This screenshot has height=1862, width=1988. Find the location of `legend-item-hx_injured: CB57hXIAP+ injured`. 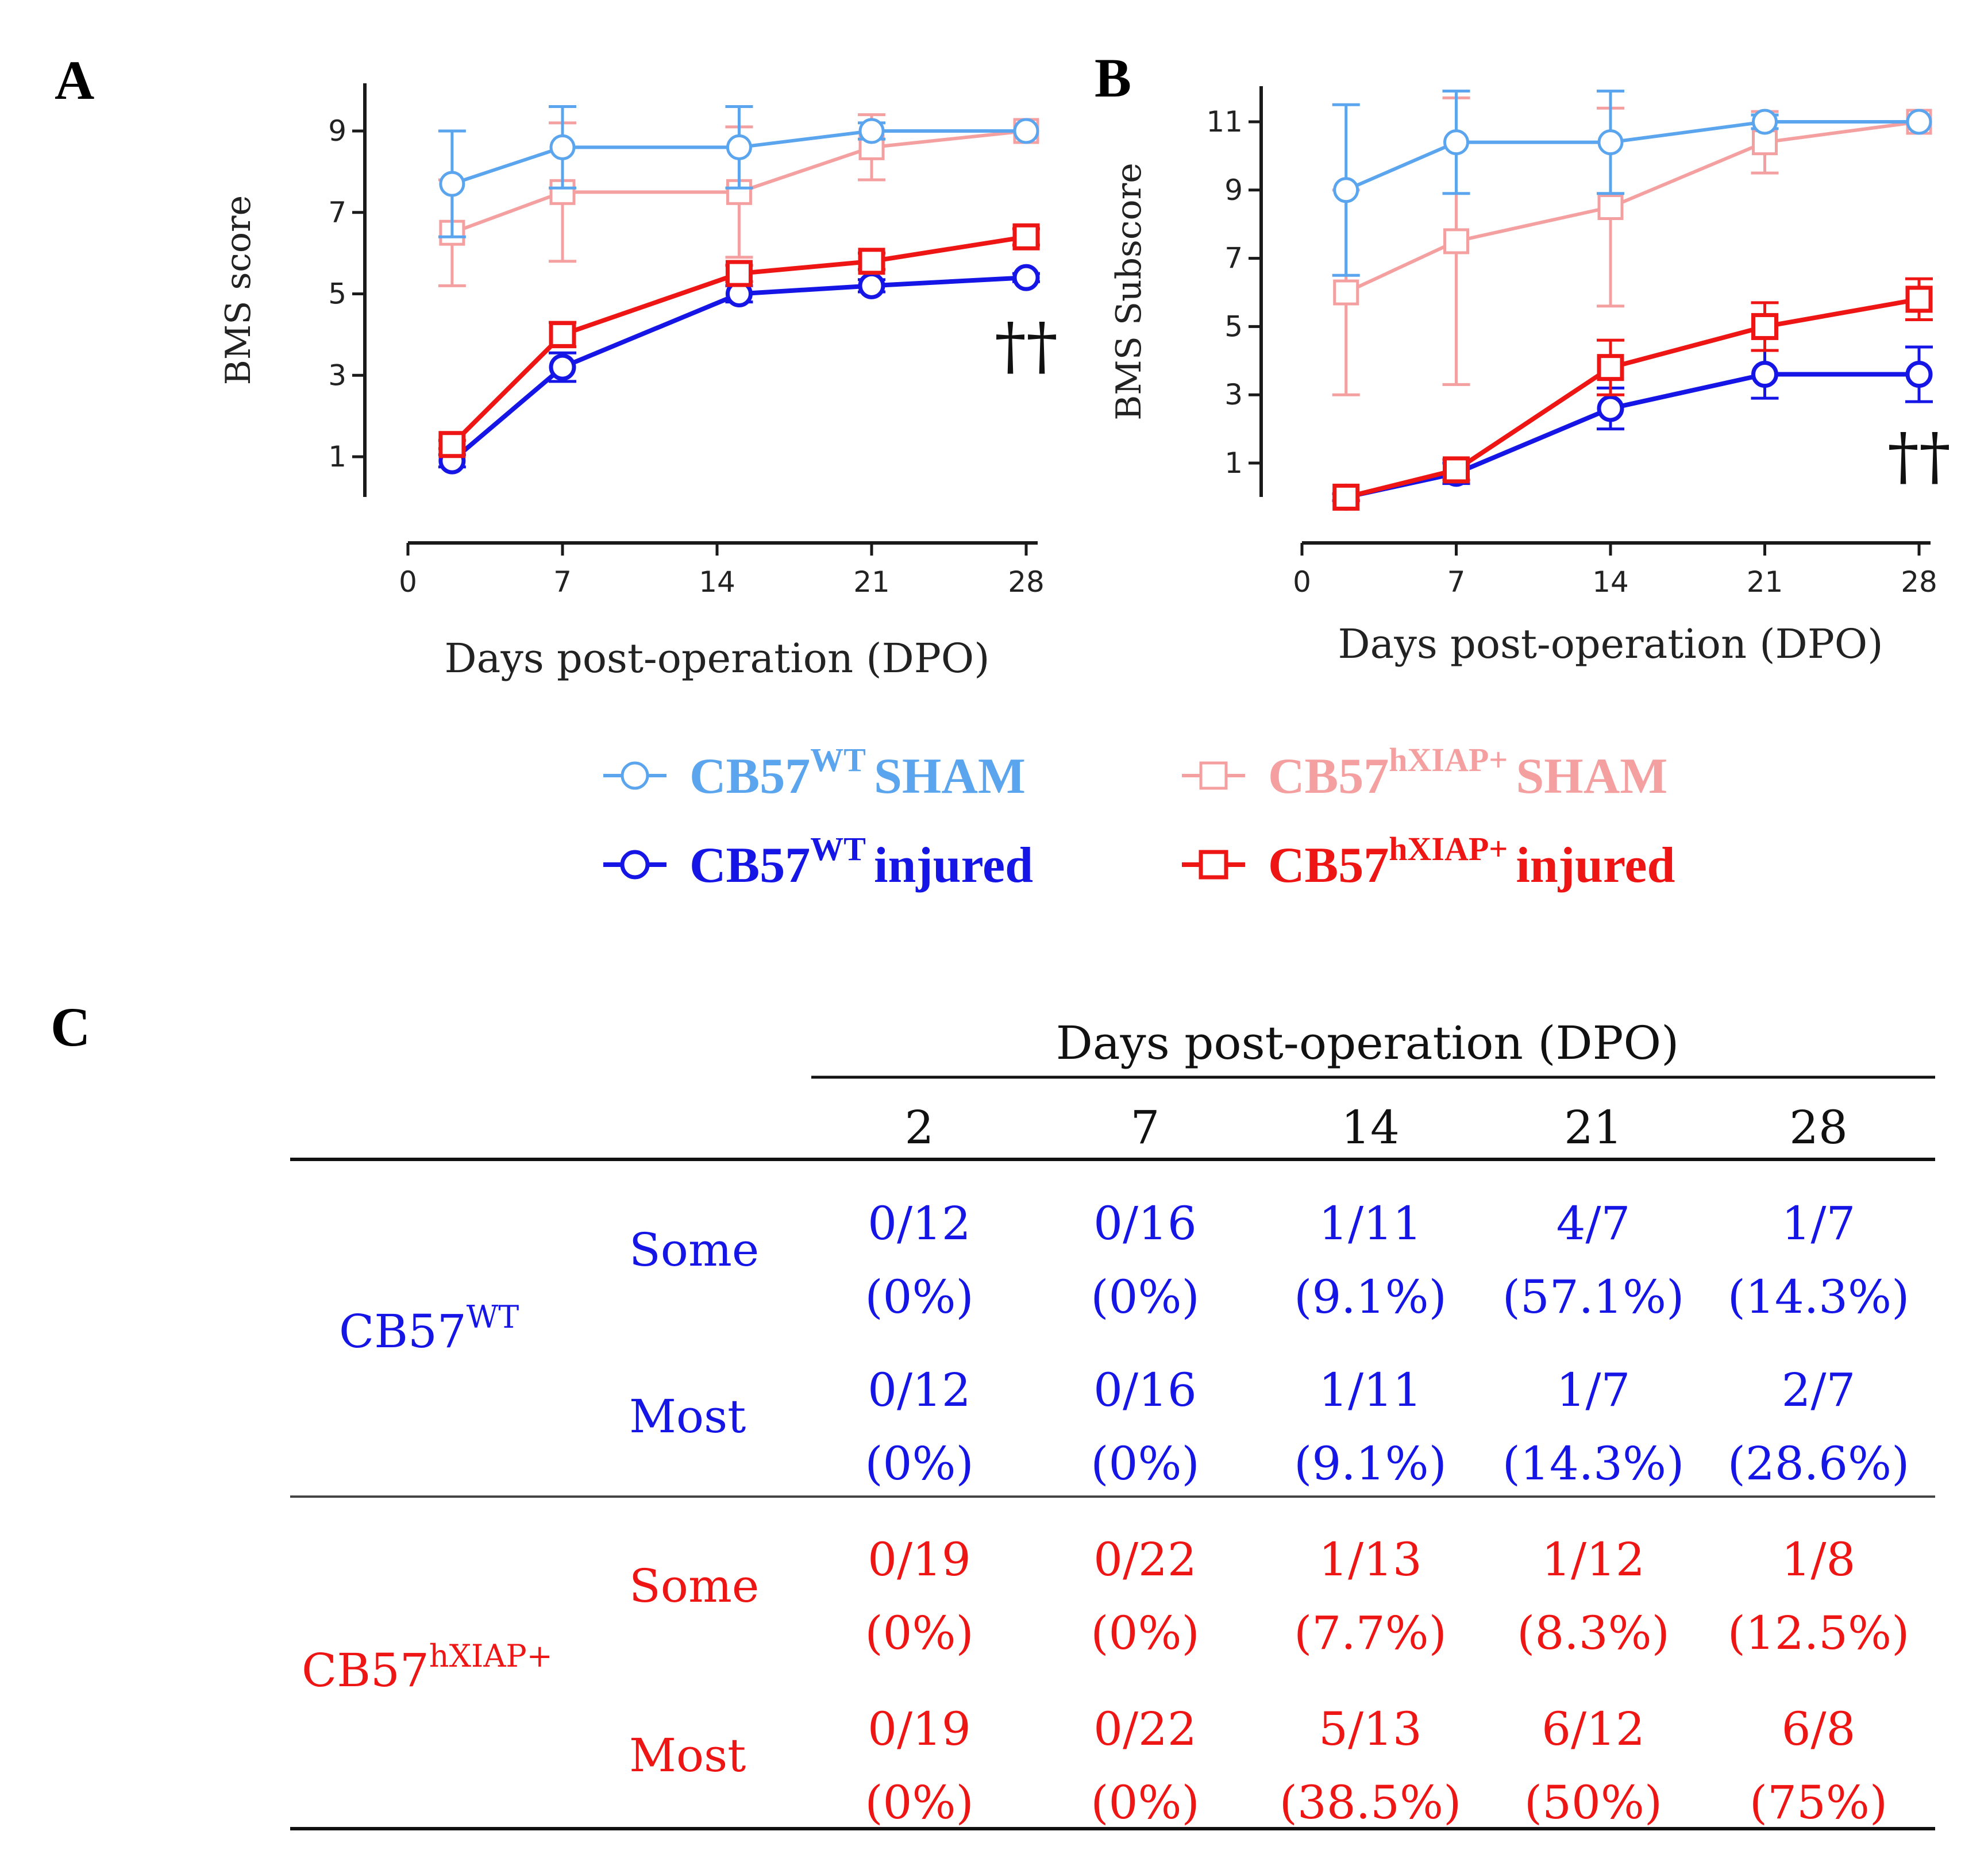

legend-item-hx_injured: CB57hXIAP+ injured is located at coordinates (1428, 862).